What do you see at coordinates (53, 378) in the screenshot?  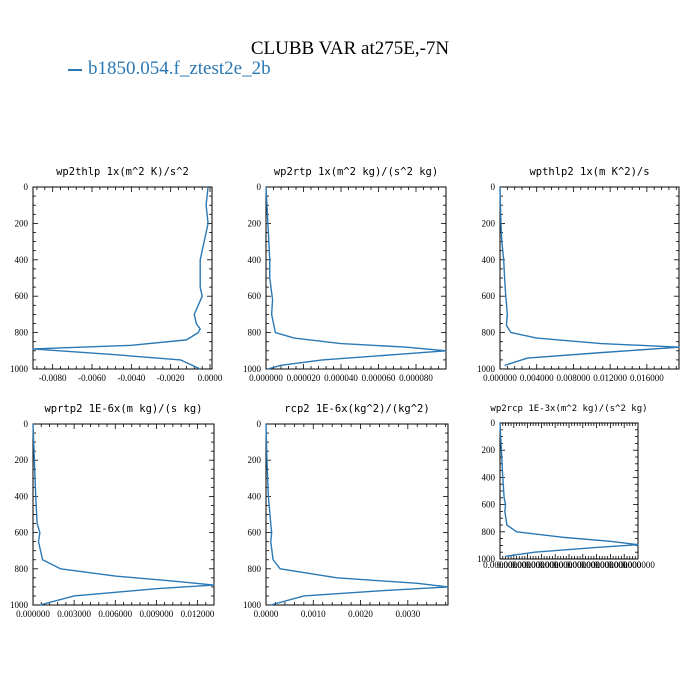 I see `x-tick-label: -0.0080` at bounding box center [53, 378].